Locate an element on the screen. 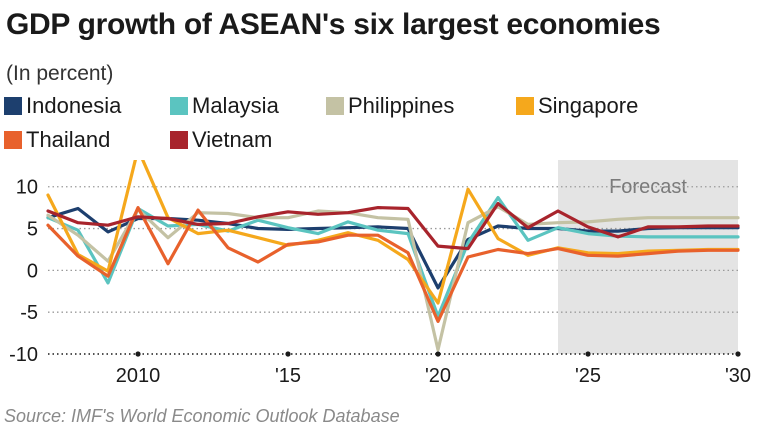 This screenshot has width=769, height=434. legend-swatch-indonesia is located at coordinates (13, 106).